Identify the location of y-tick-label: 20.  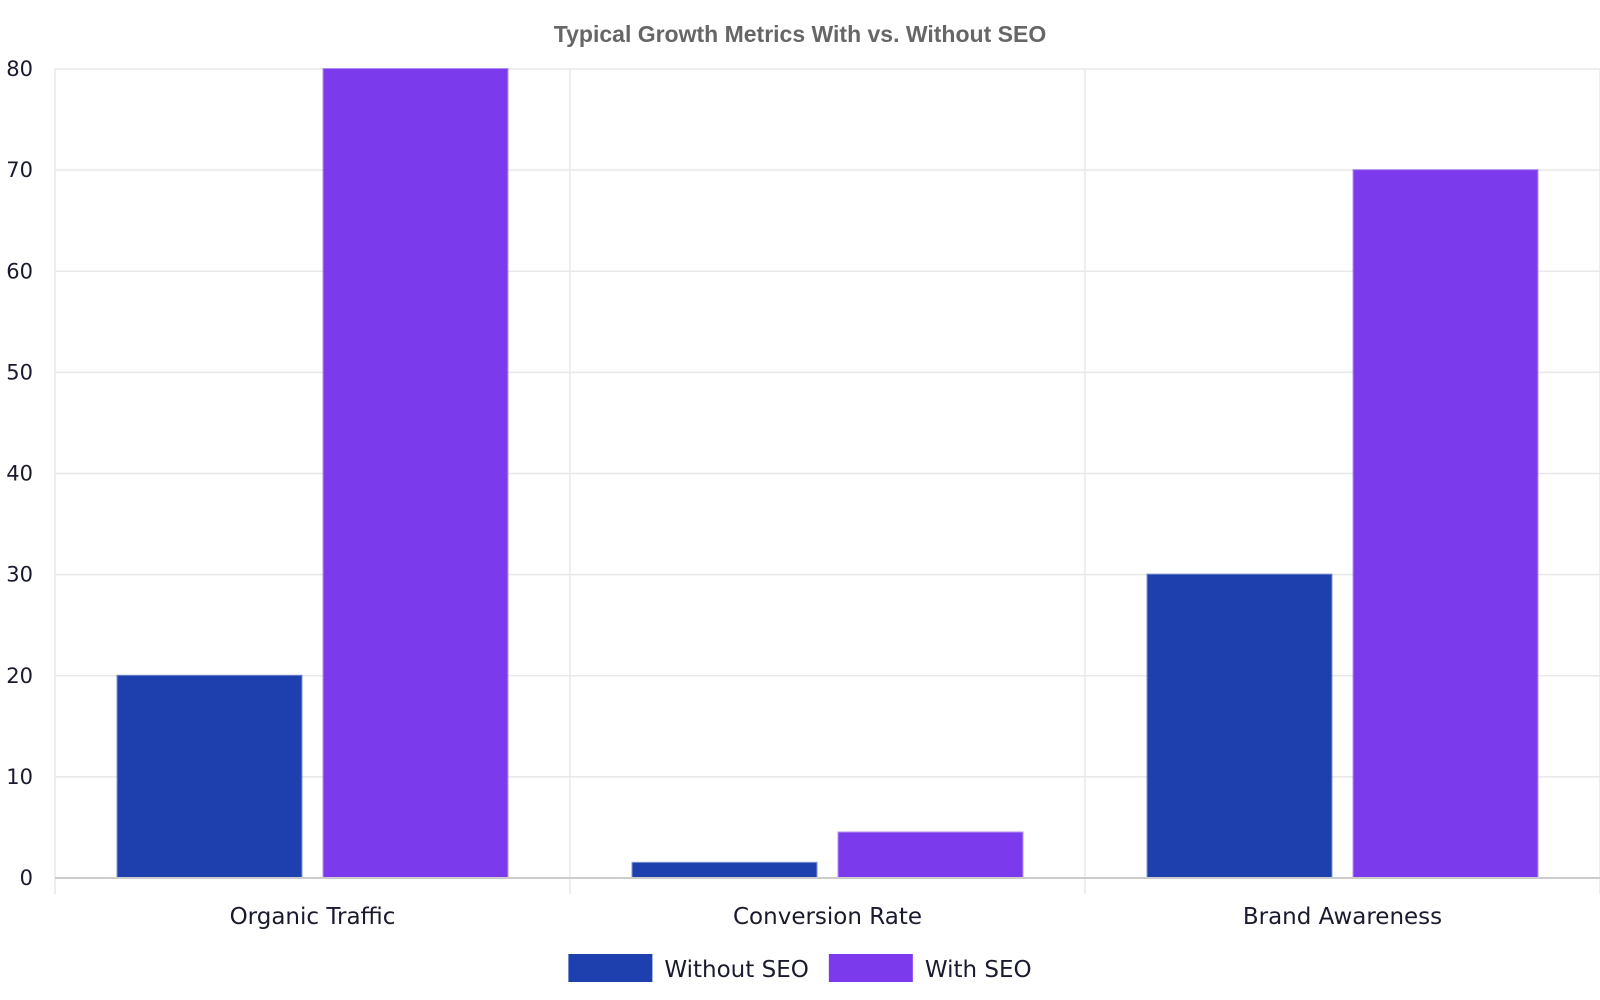
(19, 676).